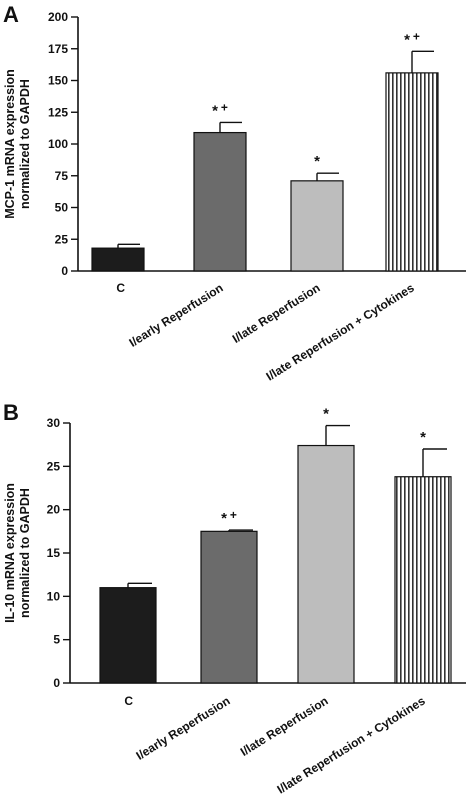 The image size is (474, 799). Describe the element at coordinates (62, 208) in the screenshot. I see `y-tick-label: 50` at that location.